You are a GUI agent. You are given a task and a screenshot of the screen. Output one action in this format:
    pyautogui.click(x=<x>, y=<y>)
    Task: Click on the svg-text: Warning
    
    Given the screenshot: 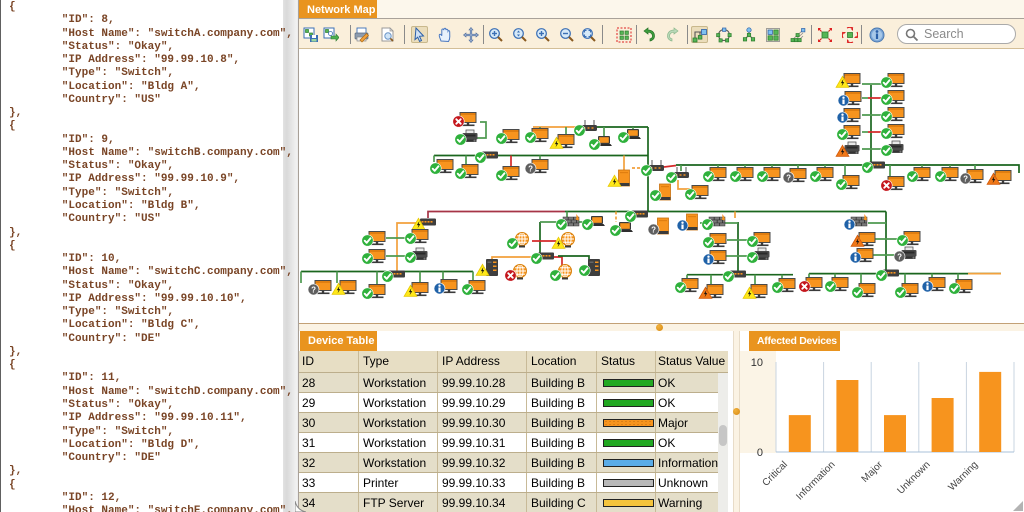 What is the action you would take?
    pyautogui.click(x=963, y=476)
    